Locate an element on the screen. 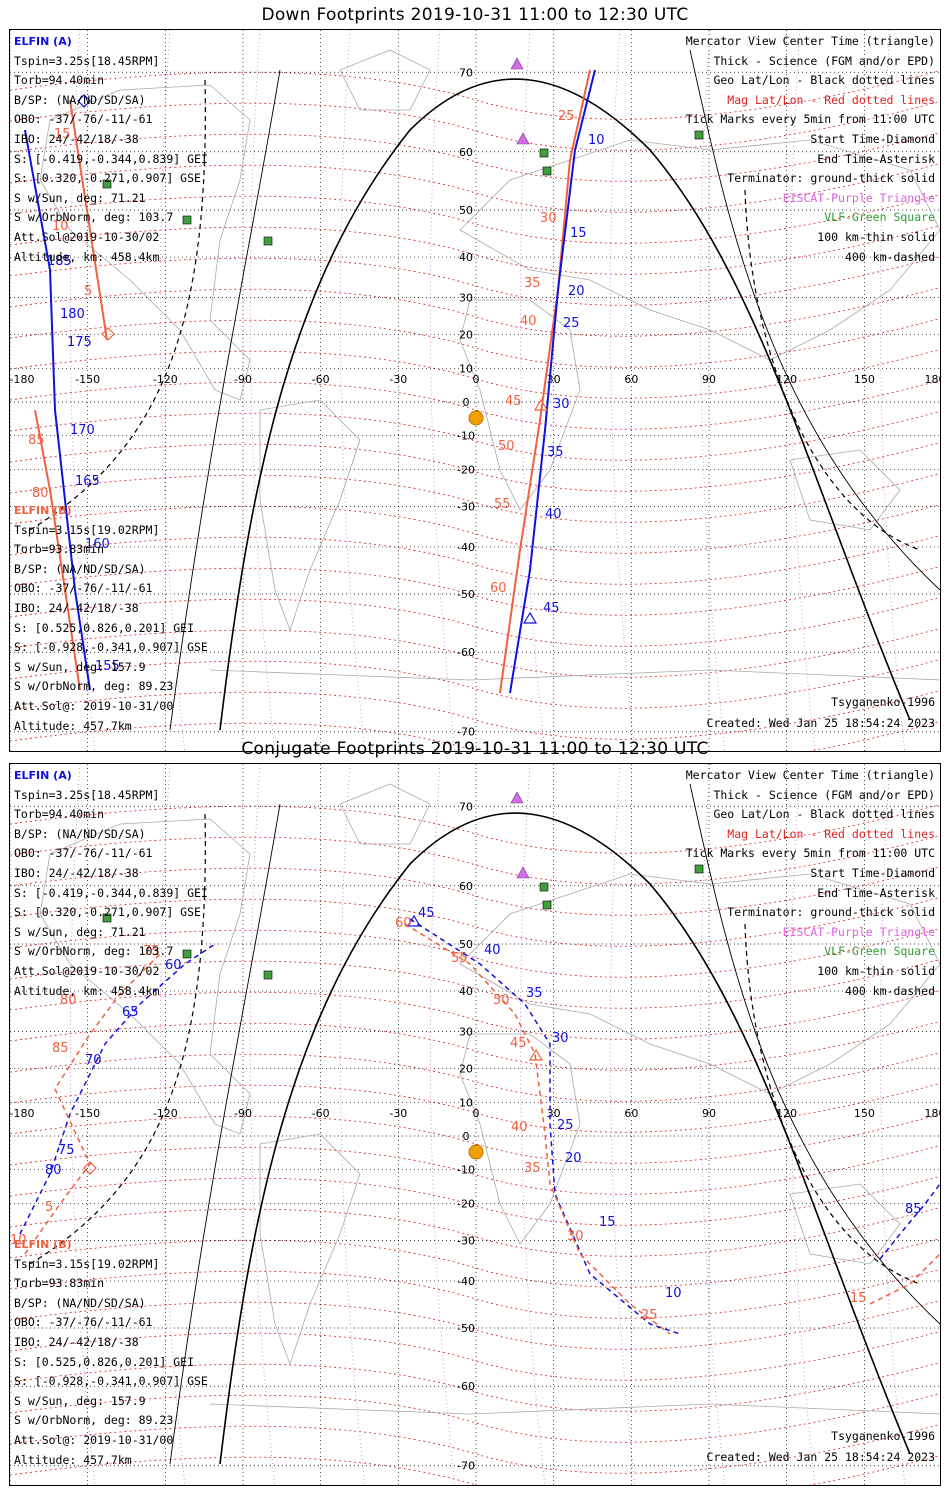 The image size is (950, 1500). elfin-b-time-tick: 60 is located at coordinates (498, 588).